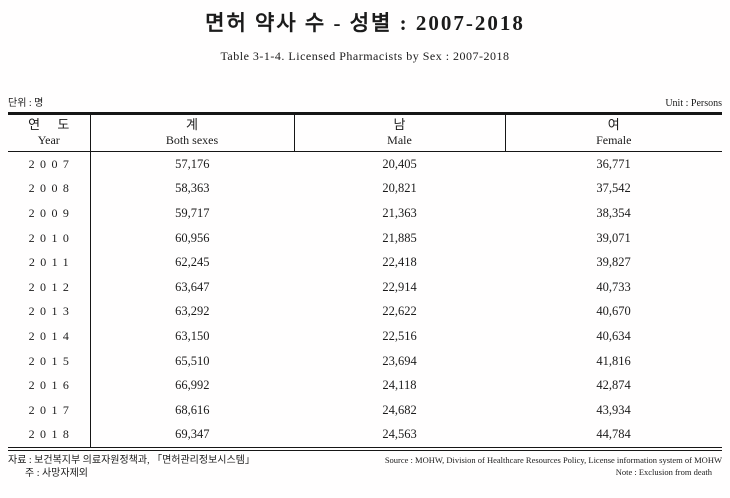  Describe the element at coordinates (49, 312) in the screenshot. I see `year-cell: 2013` at that location.